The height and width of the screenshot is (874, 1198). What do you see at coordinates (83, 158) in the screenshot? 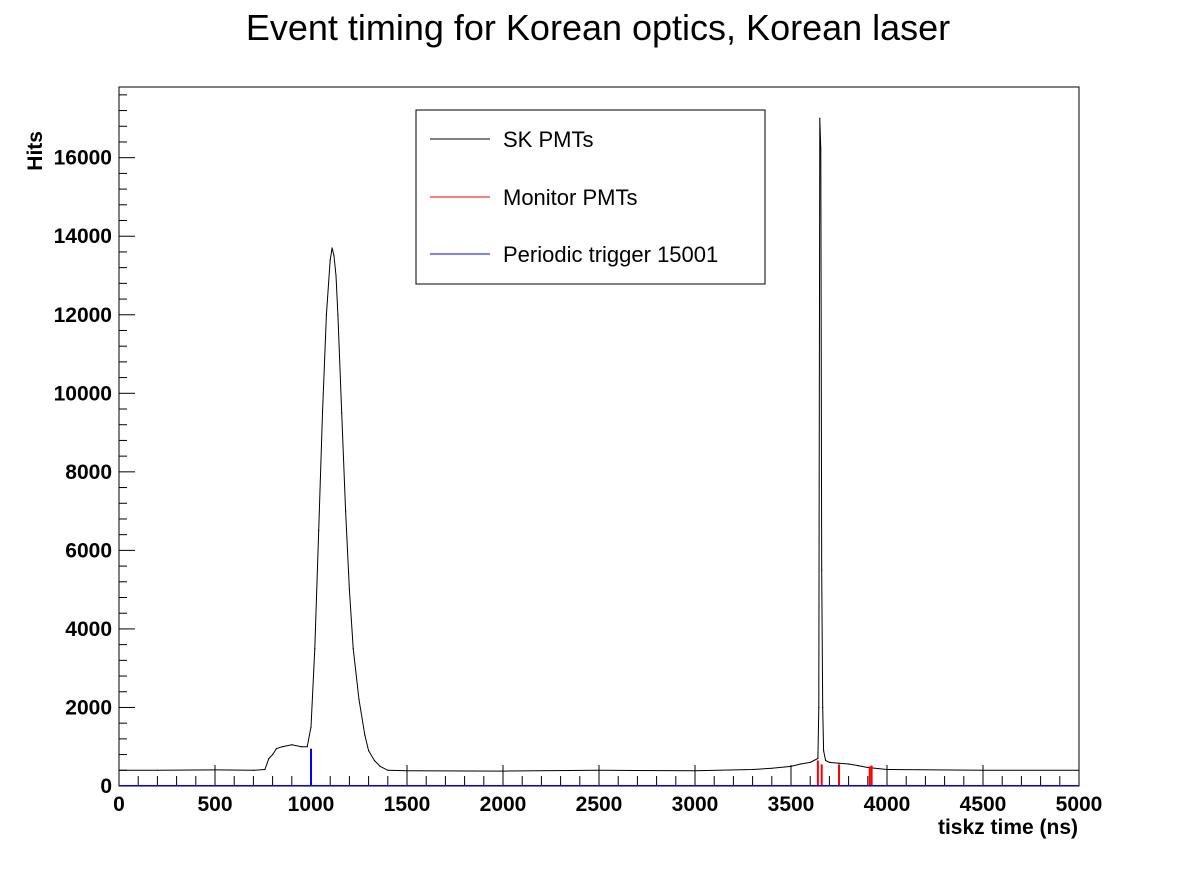
I see `y-tick-label: 16000` at bounding box center [83, 158].